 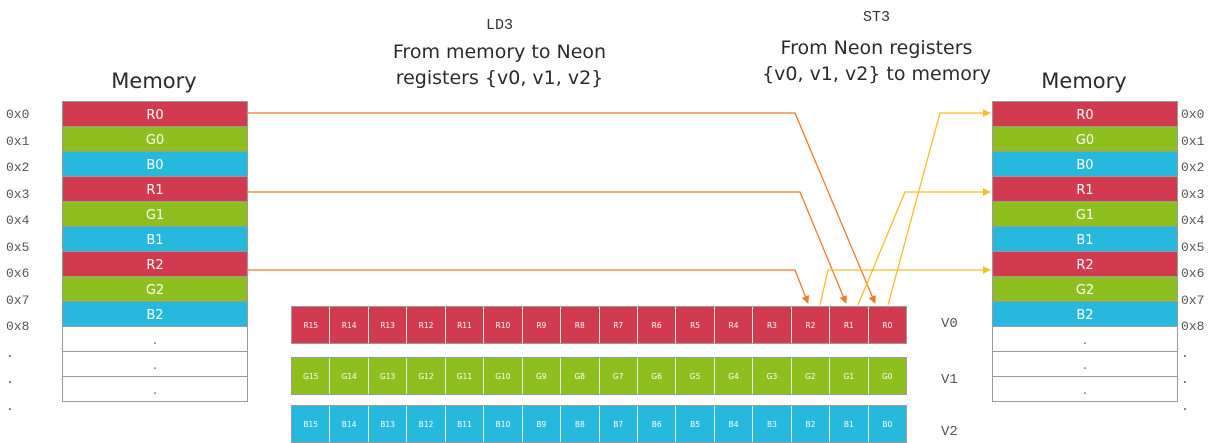 What do you see at coordinates (1085, 114) in the screenshot?
I see `right-memory-cell: R0` at bounding box center [1085, 114].